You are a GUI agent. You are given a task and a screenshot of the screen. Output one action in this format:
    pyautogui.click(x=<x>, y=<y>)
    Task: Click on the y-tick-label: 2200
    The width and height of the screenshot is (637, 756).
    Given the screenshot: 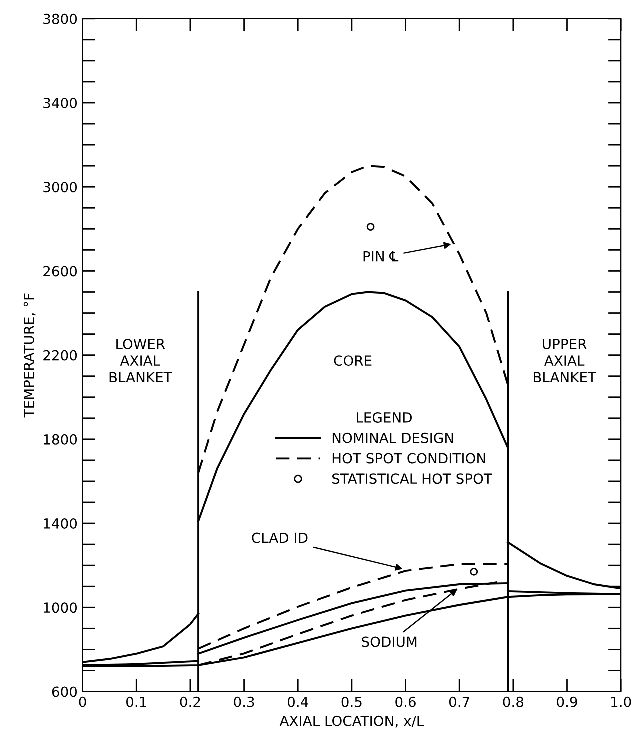 What is the action you would take?
    pyautogui.click(x=61, y=355)
    